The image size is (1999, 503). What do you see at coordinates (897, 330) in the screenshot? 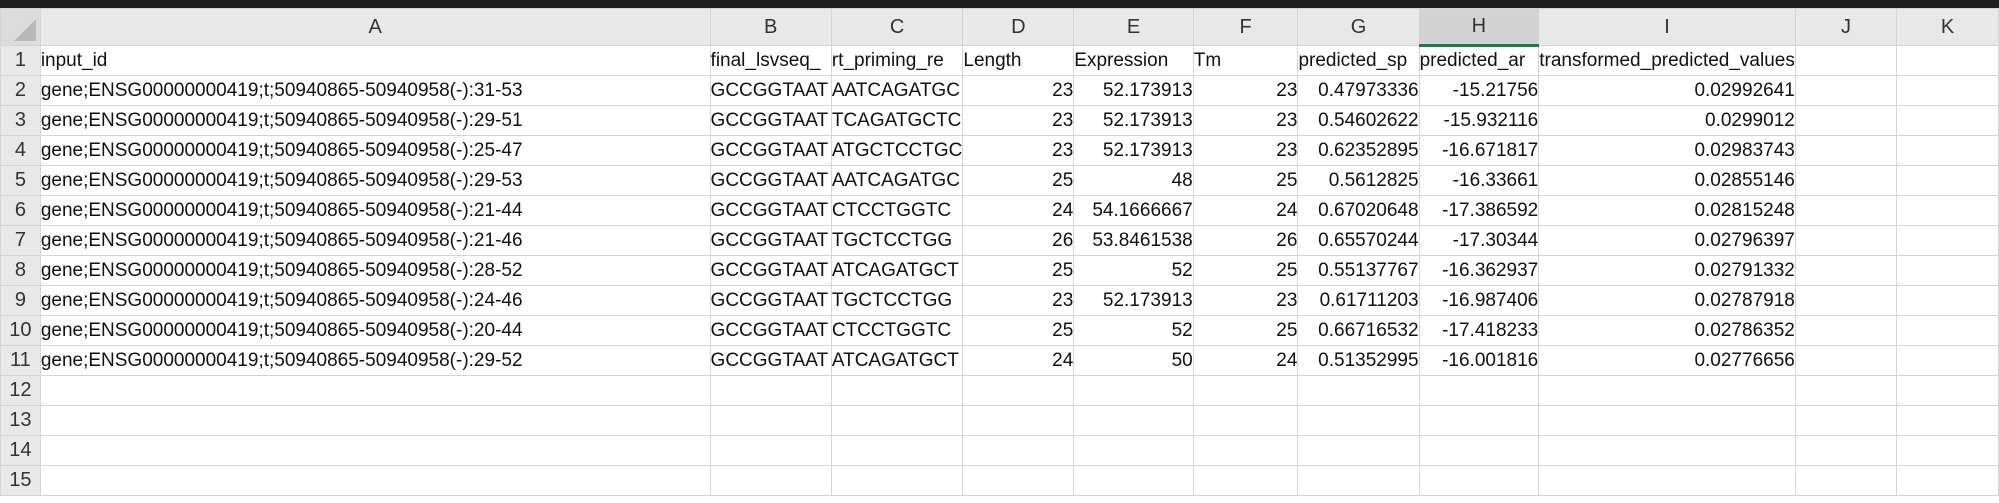
I see `cell-c10: CTCCTGGTC` at bounding box center [897, 330].